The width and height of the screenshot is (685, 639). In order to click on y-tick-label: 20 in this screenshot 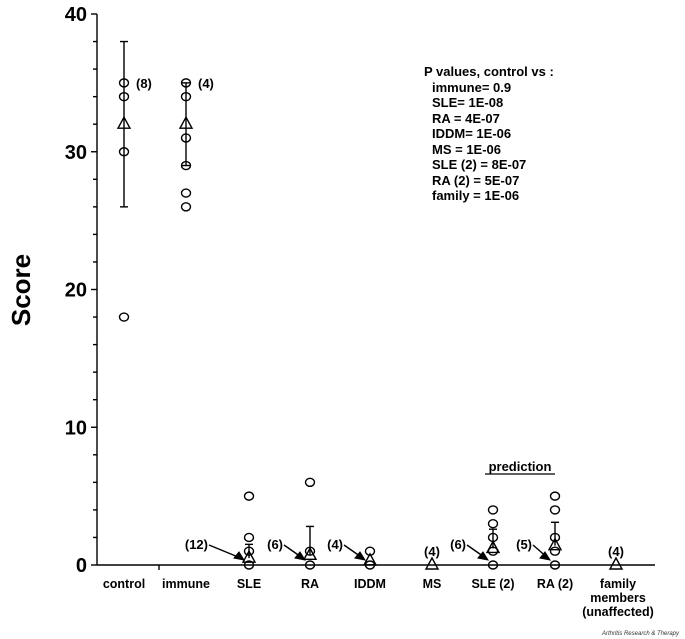, I will do `click(76, 291)`.